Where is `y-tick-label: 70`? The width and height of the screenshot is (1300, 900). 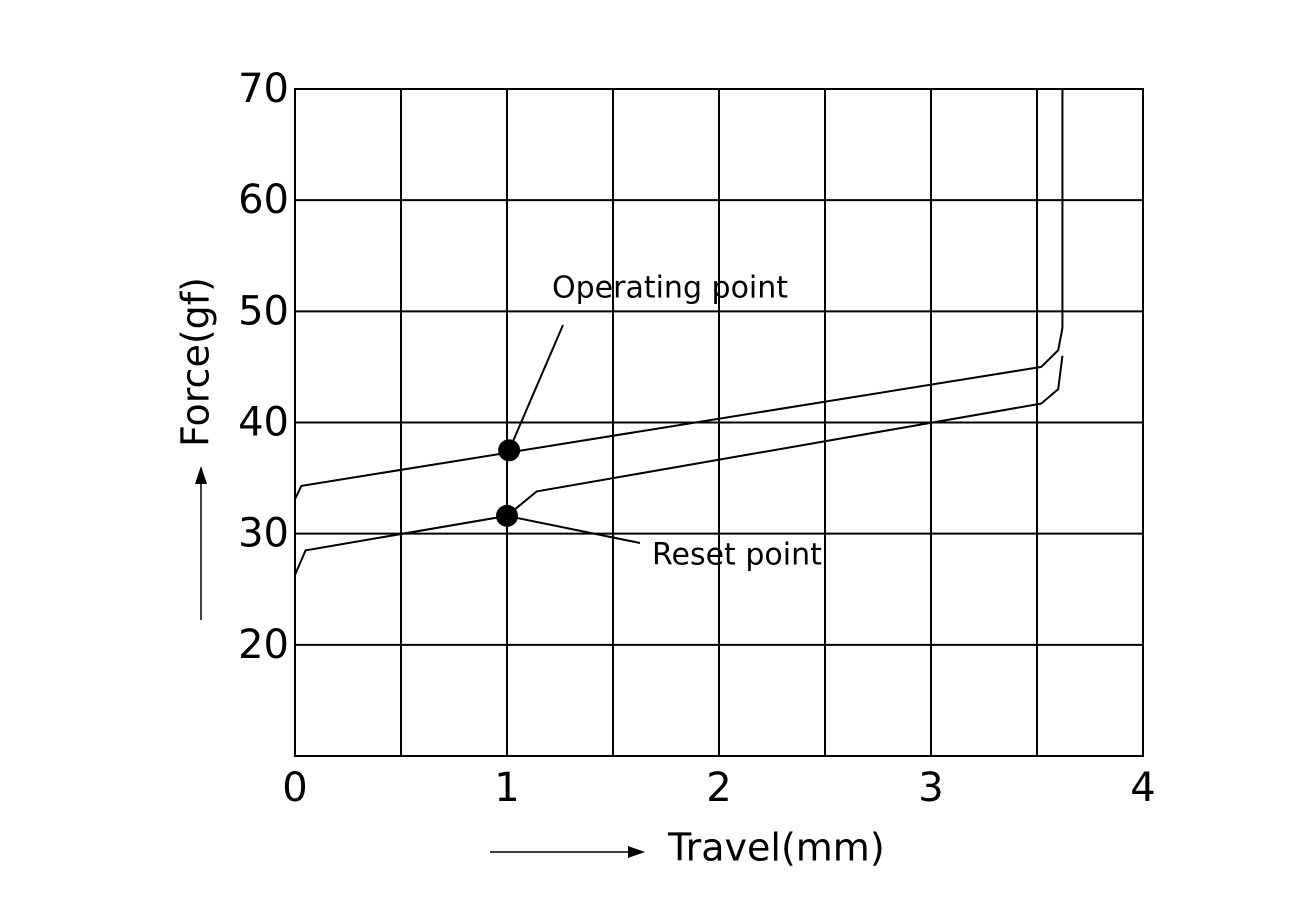
y-tick-label: 70 is located at coordinates (263, 89).